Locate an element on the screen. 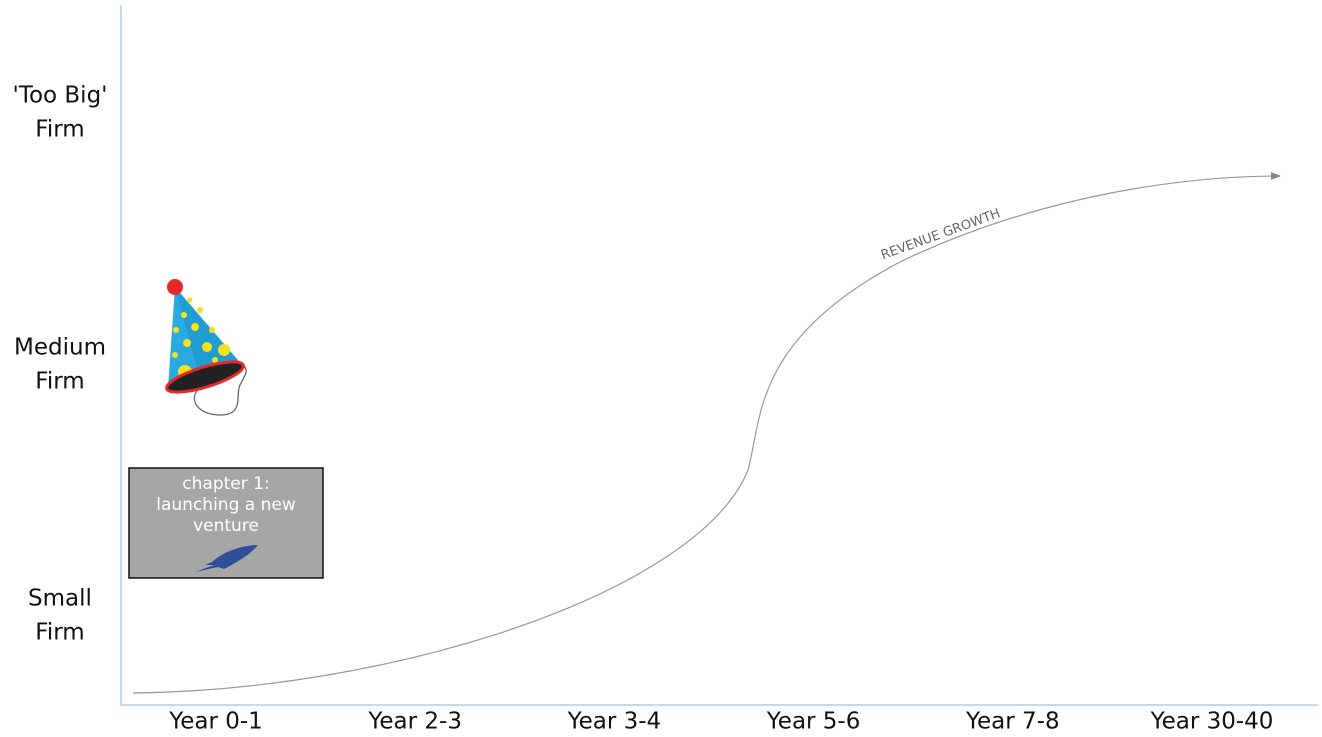 This screenshot has height=737, width=1322. box-text: launching a new is located at coordinates (226, 505).